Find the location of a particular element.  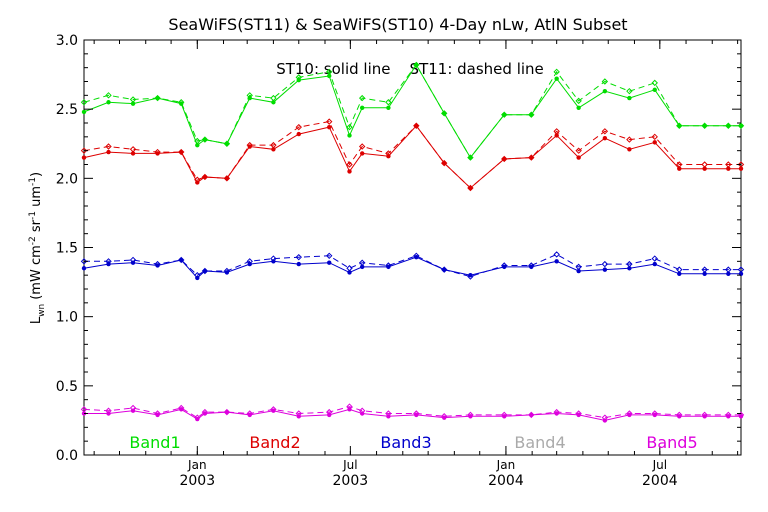

y-tick-label: 0.5 is located at coordinates (67, 387).